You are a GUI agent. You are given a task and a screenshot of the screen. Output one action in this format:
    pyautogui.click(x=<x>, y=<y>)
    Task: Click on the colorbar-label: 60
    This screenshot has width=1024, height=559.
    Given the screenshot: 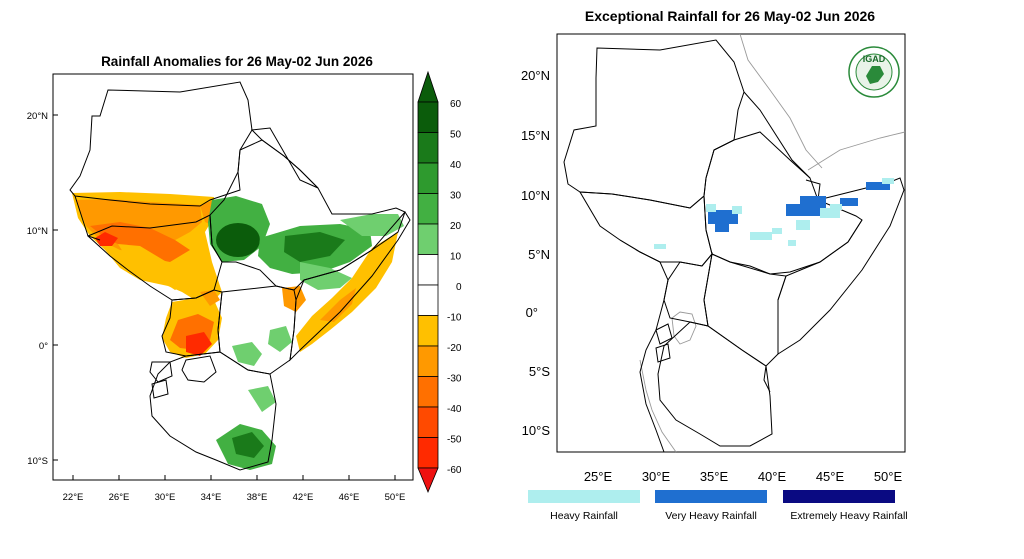 What is the action you would take?
    pyautogui.click(x=456, y=104)
    